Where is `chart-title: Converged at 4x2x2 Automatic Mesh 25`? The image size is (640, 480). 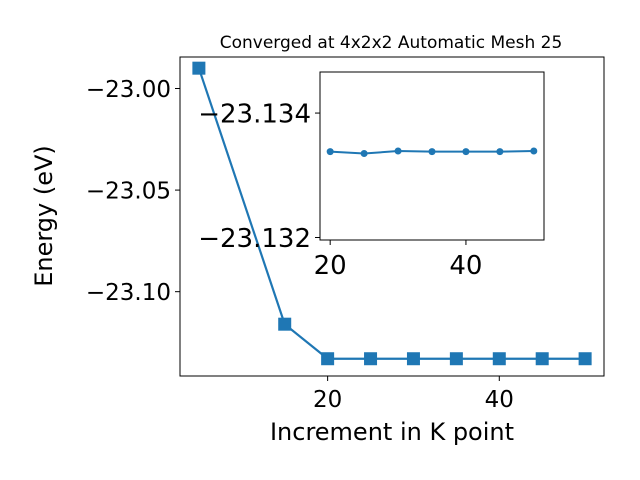 chart-title: Converged at 4x2x2 Automatic Mesh 25 is located at coordinates (391, 43).